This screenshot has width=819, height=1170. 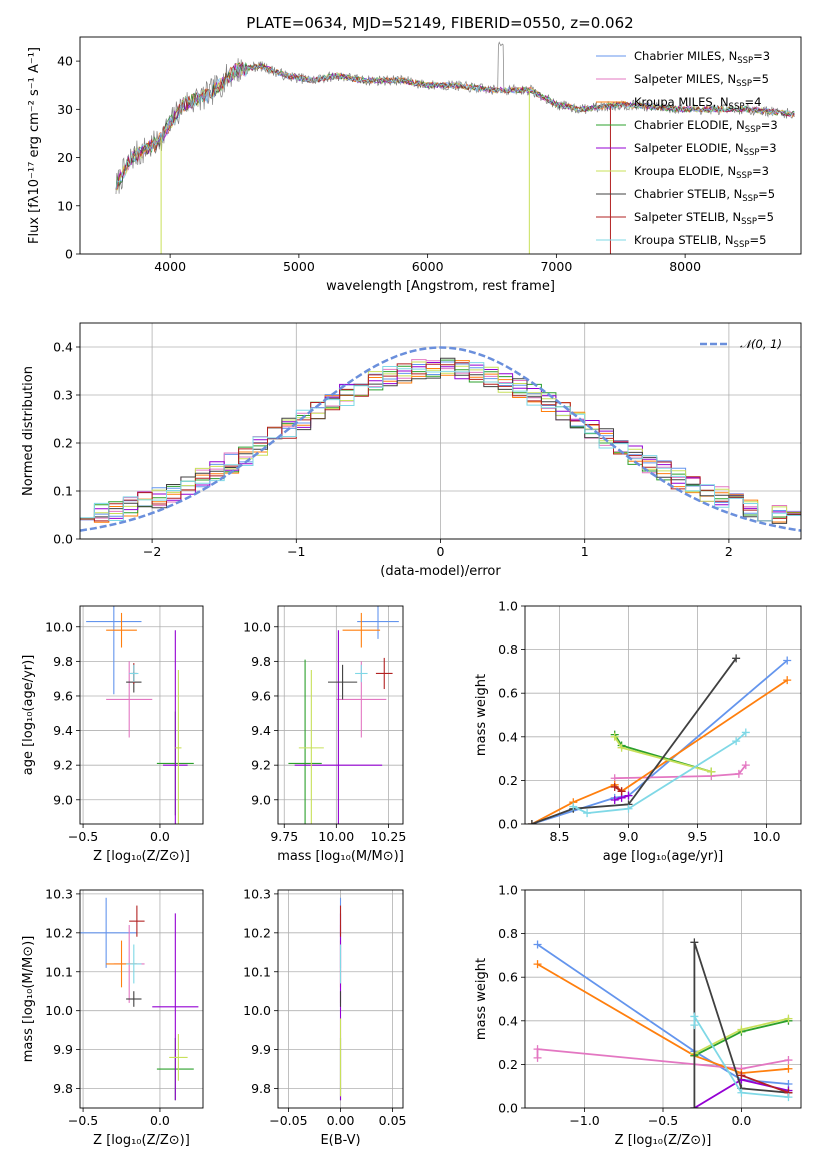 I want to click on y-tick-label: 0.6, so click(x=508, y=977).